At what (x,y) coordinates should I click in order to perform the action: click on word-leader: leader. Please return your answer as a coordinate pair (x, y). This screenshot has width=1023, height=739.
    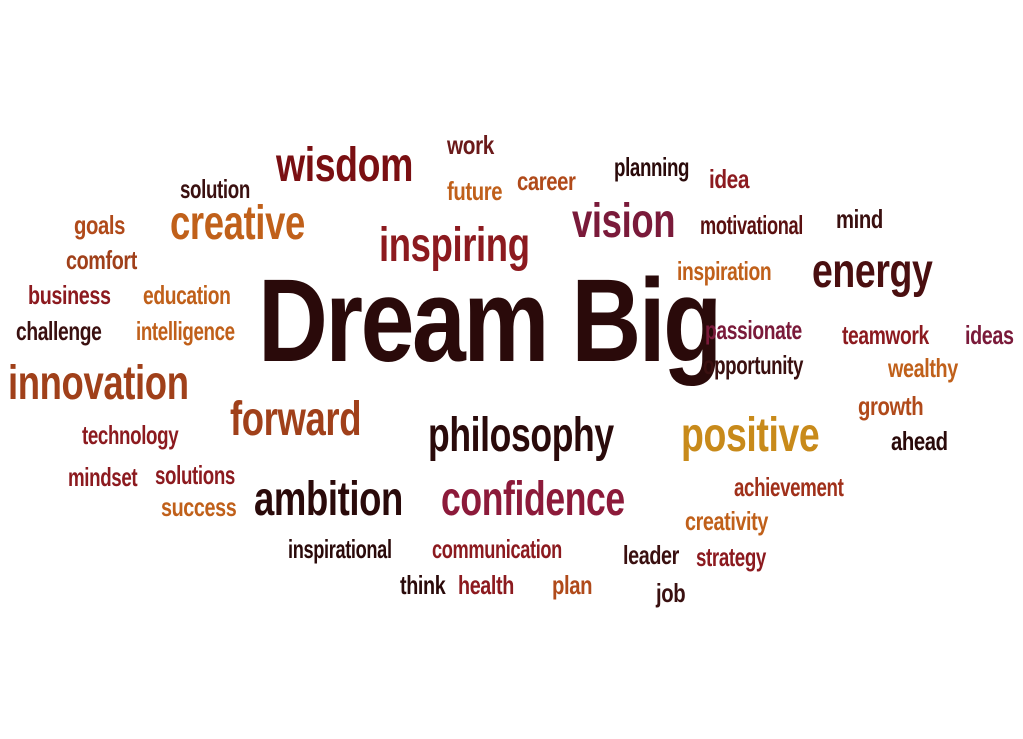
    Looking at the image, I should click on (651, 555).